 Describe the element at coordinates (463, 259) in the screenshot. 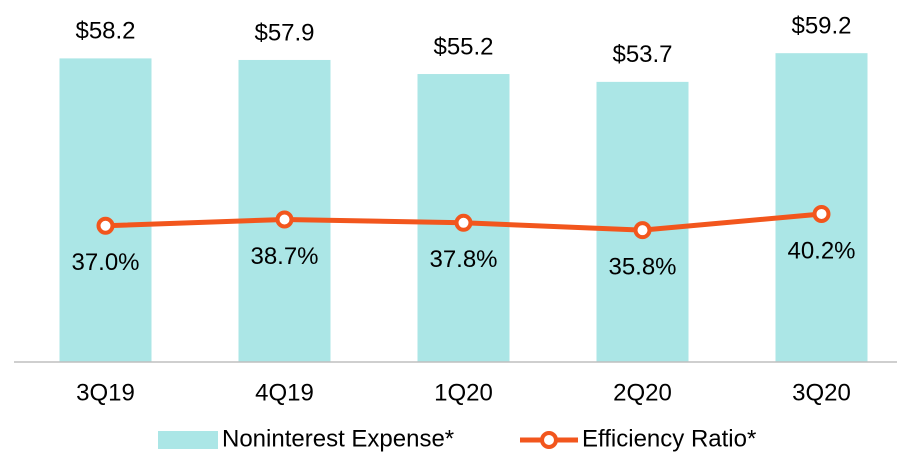

I see `line-value-label: 37.8%` at that location.